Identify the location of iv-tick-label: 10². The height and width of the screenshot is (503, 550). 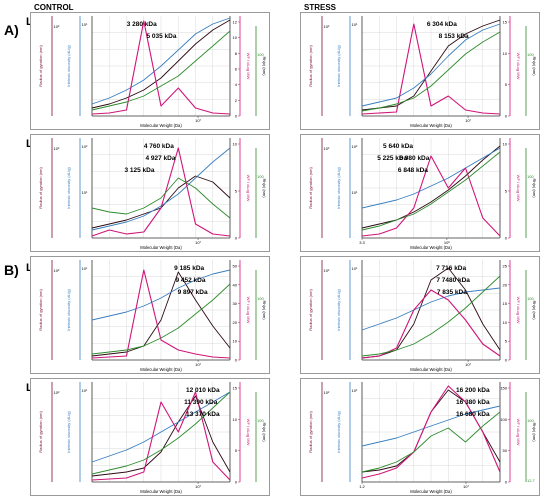
(85, 146).